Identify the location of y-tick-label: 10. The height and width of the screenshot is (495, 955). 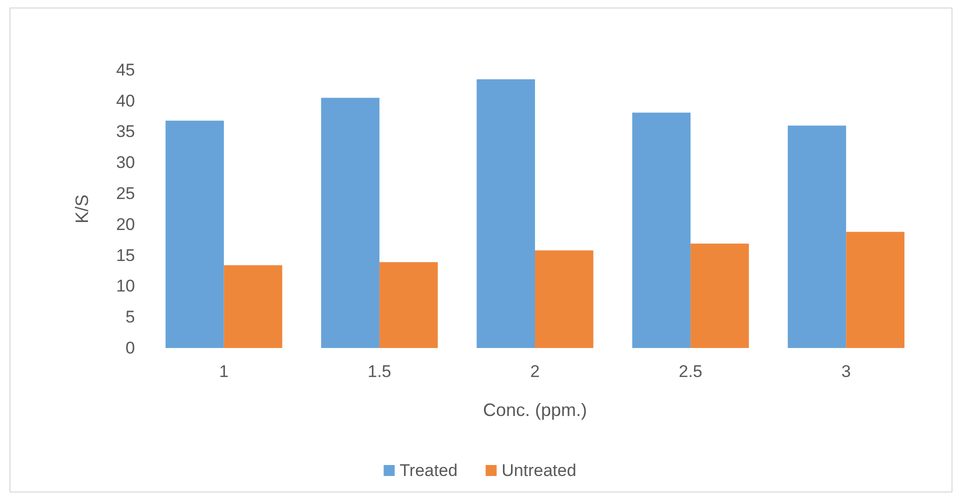
(125, 286).